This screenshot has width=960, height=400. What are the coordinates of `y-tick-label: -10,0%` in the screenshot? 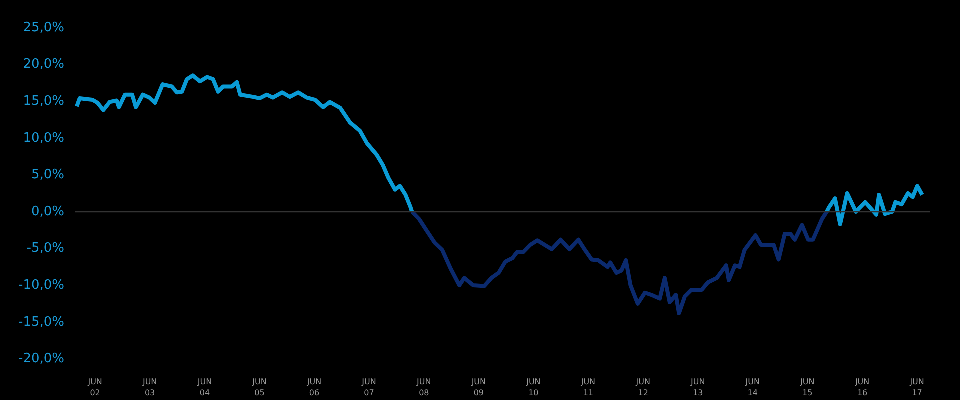 It's located at (41, 286).